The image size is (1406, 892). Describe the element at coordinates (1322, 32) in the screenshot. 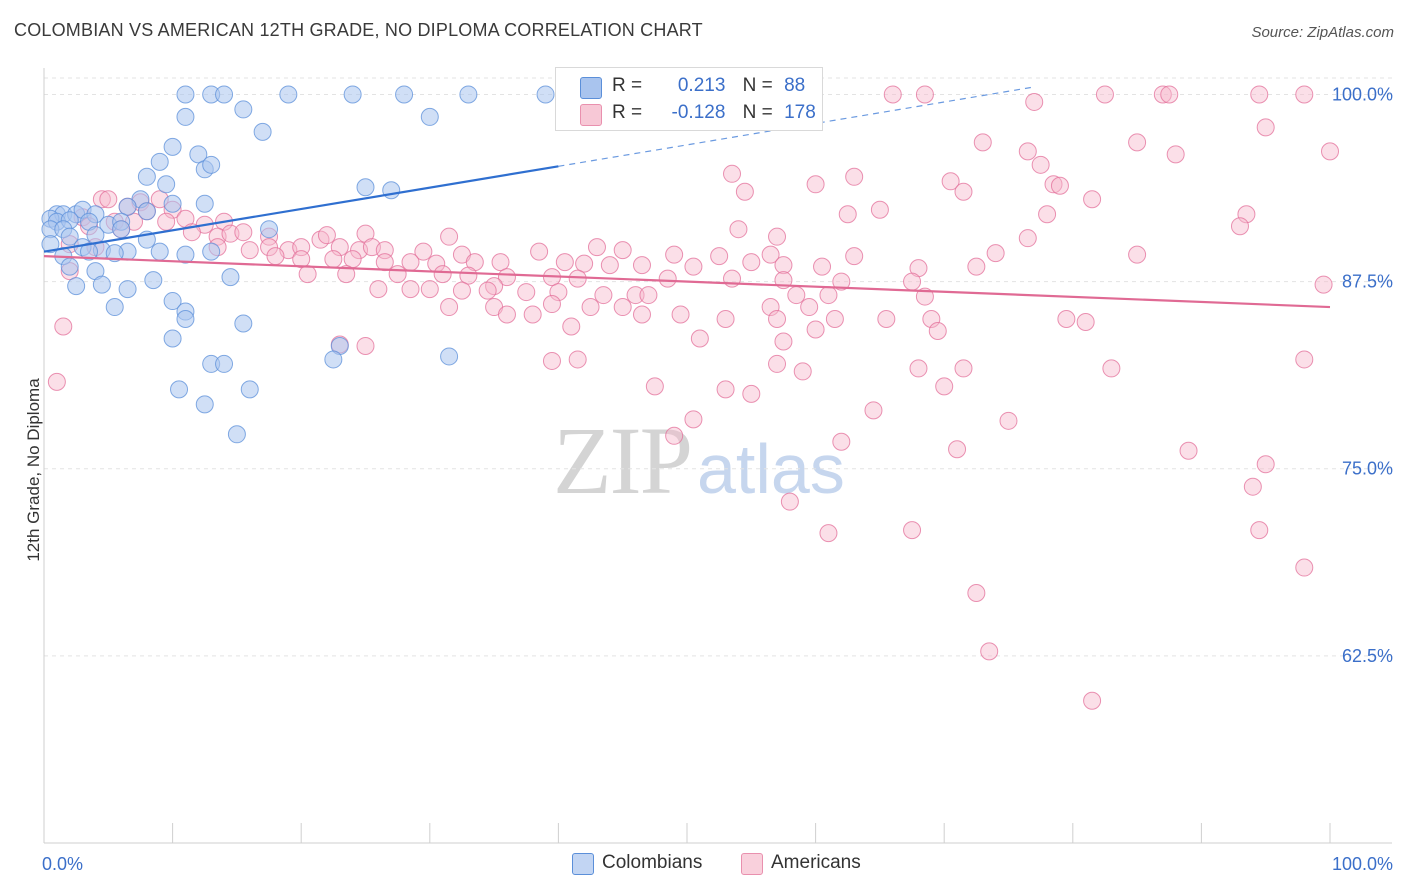

I see `source-label: Source: ZipAtlas.com` at that location.